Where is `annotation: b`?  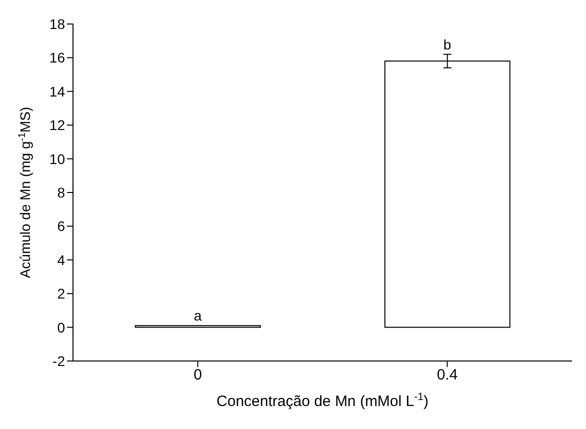
annotation: b is located at coordinates (447, 44).